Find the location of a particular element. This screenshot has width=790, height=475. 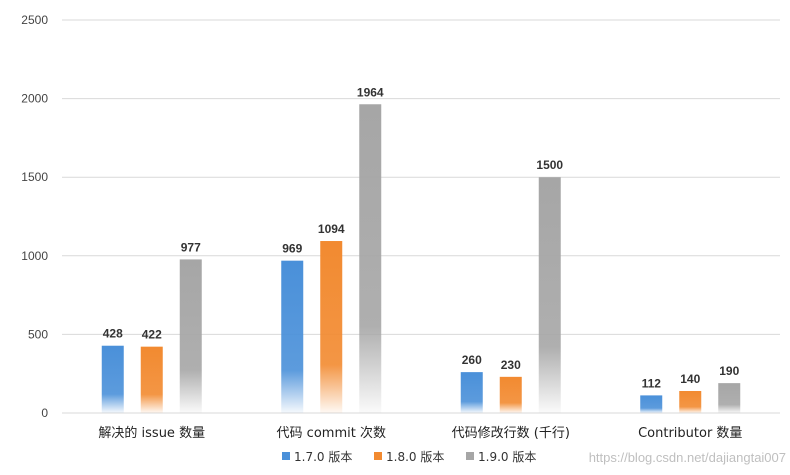

data-label: 969 is located at coordinates (292, 249).